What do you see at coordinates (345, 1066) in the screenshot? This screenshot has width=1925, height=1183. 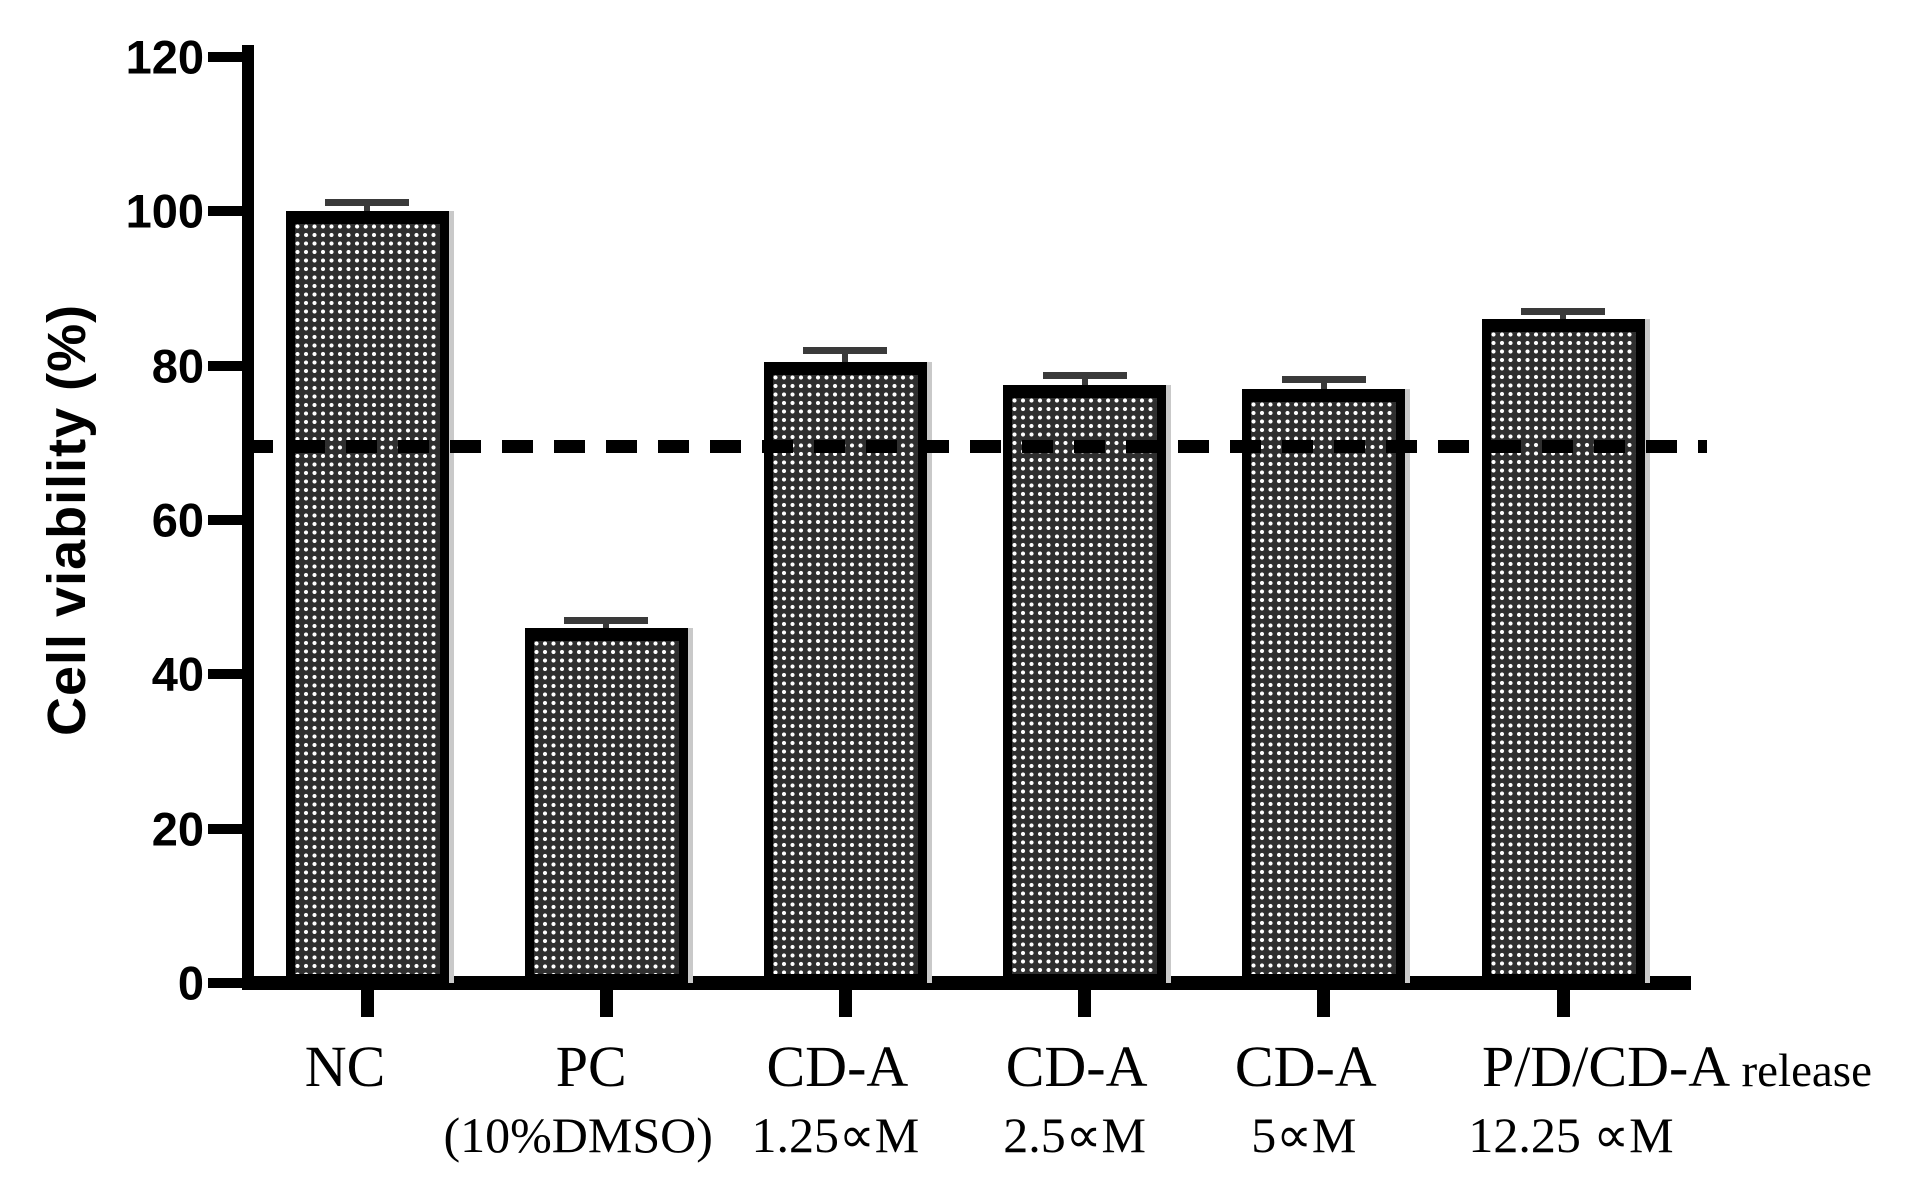 I see `category-label: NC` at bounding box center [345, 1066].